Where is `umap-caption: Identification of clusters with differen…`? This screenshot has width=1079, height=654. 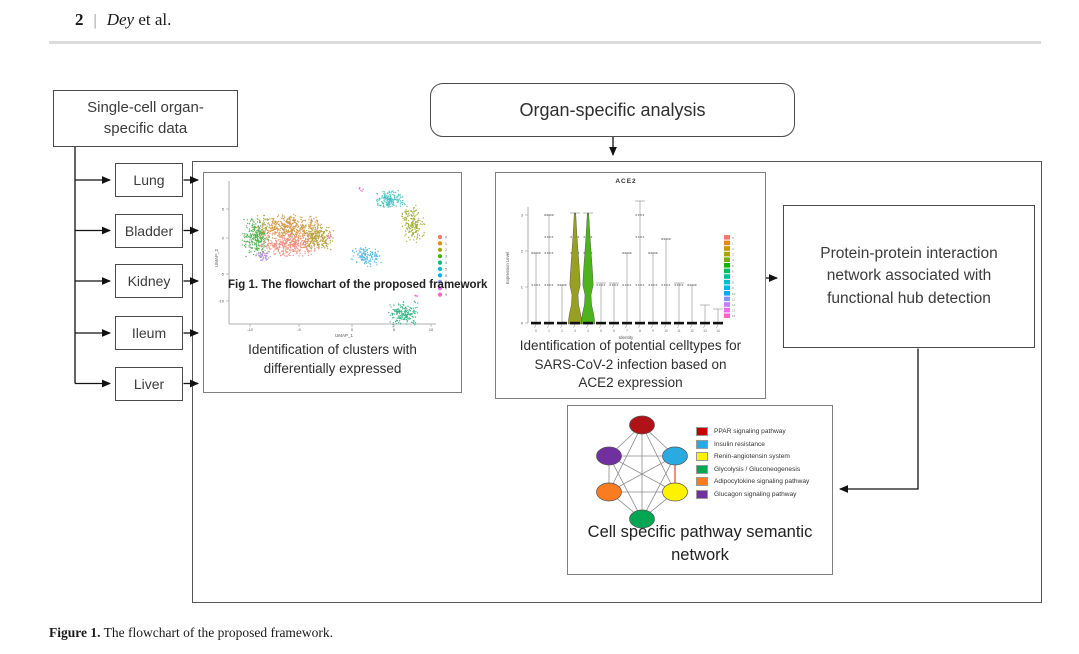 umap-caption: Identification of clusters with differen… is located at coordinates (332, 359).